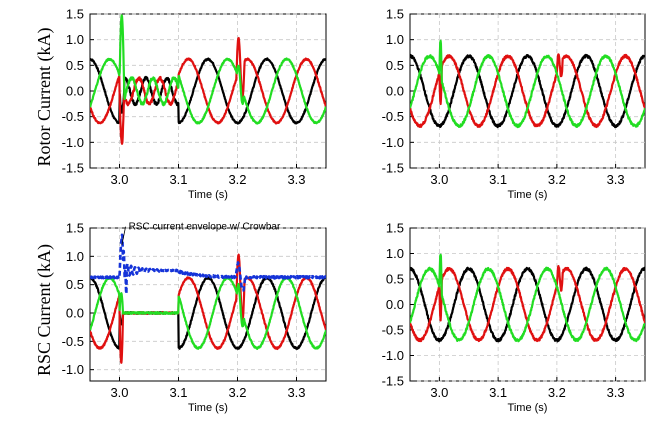 The height and width of the screenshot is (427, 672). What do you see at coordinates (44, 310) in the screenshot?
I see `rsc-current-ylabel: RSC Current (kA)` at bounding box center [44, 310].